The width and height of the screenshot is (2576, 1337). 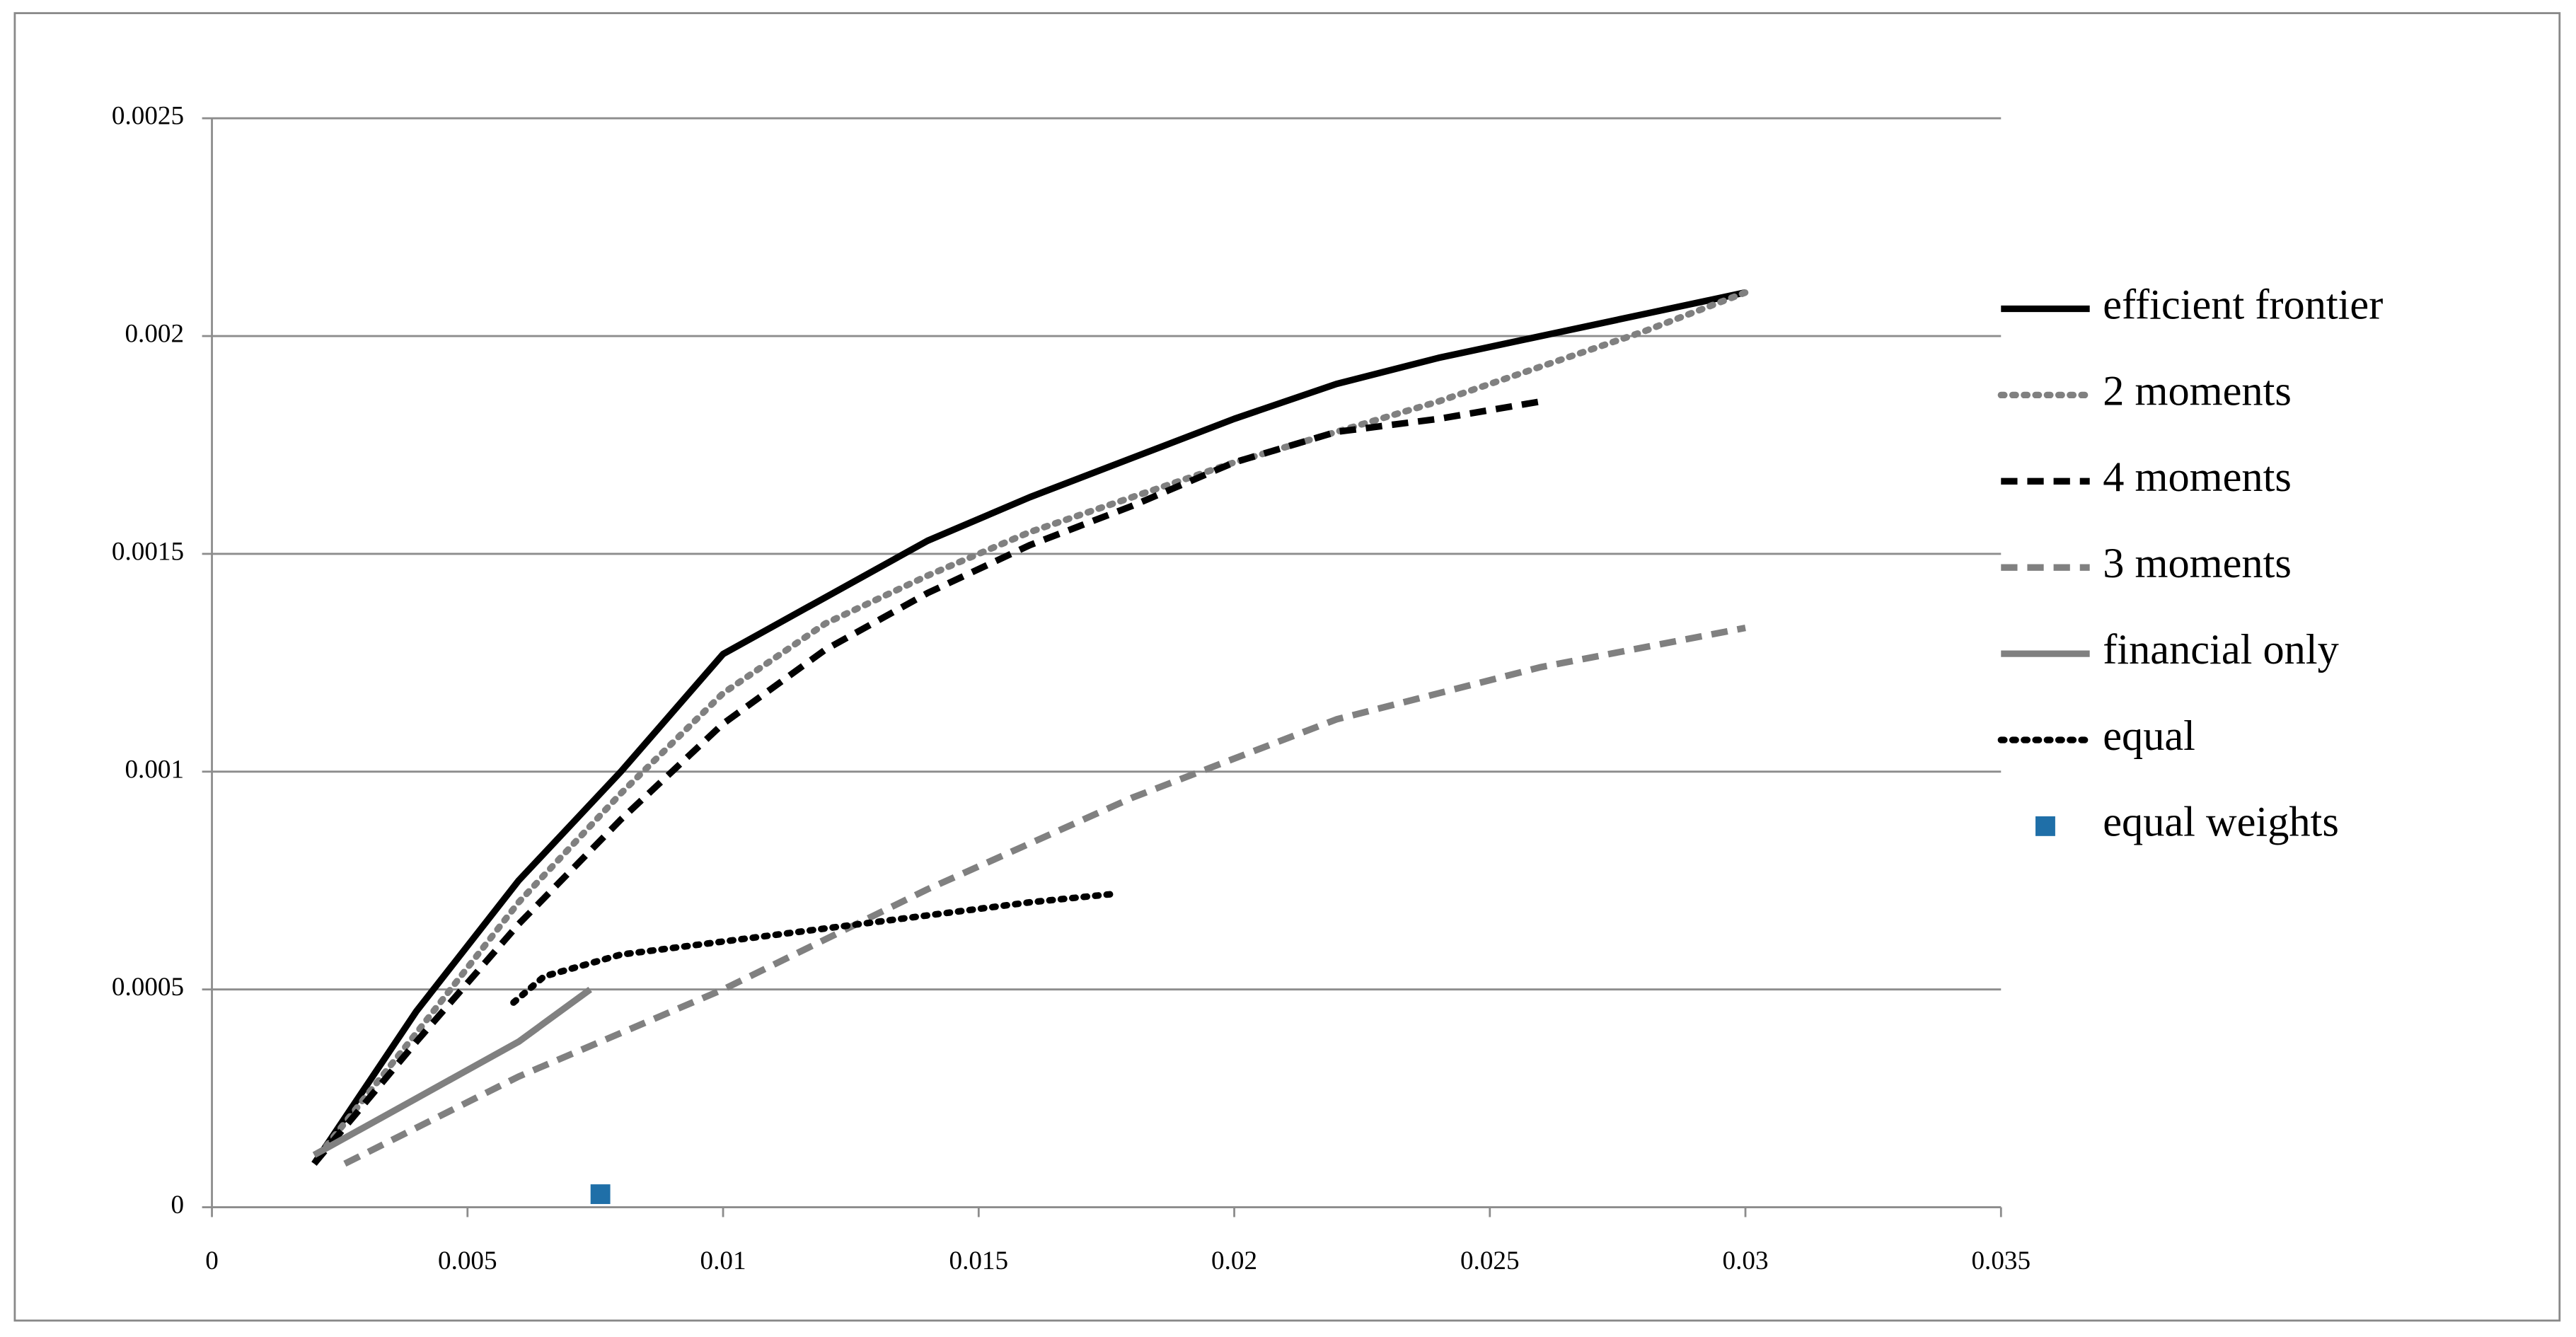 What do you see at coordinates (2197, 563) in the screenshot?
I see `legend-label: 3 moments` at bounding box center [2197, 563].